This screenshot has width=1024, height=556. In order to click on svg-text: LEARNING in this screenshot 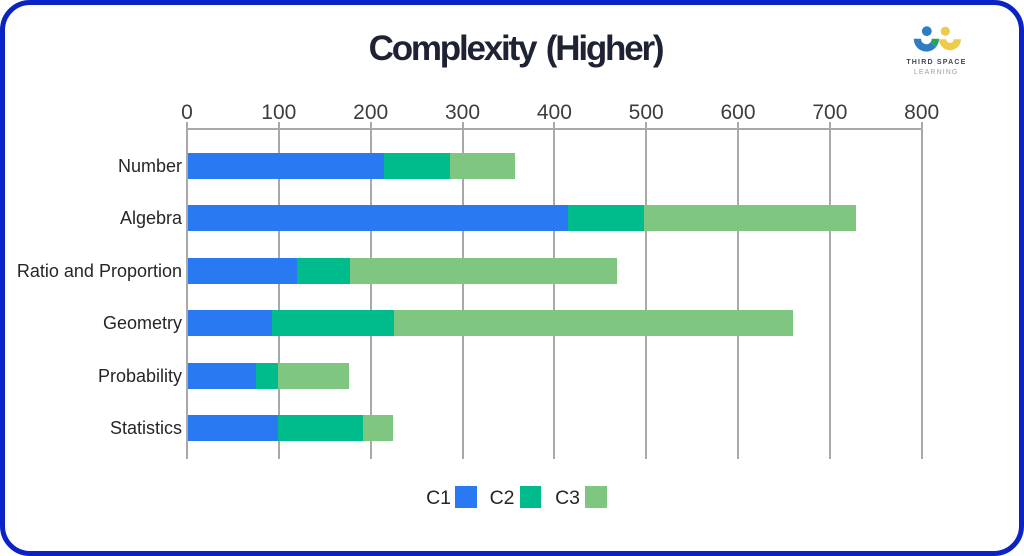, I will do `click(936, 72)`.